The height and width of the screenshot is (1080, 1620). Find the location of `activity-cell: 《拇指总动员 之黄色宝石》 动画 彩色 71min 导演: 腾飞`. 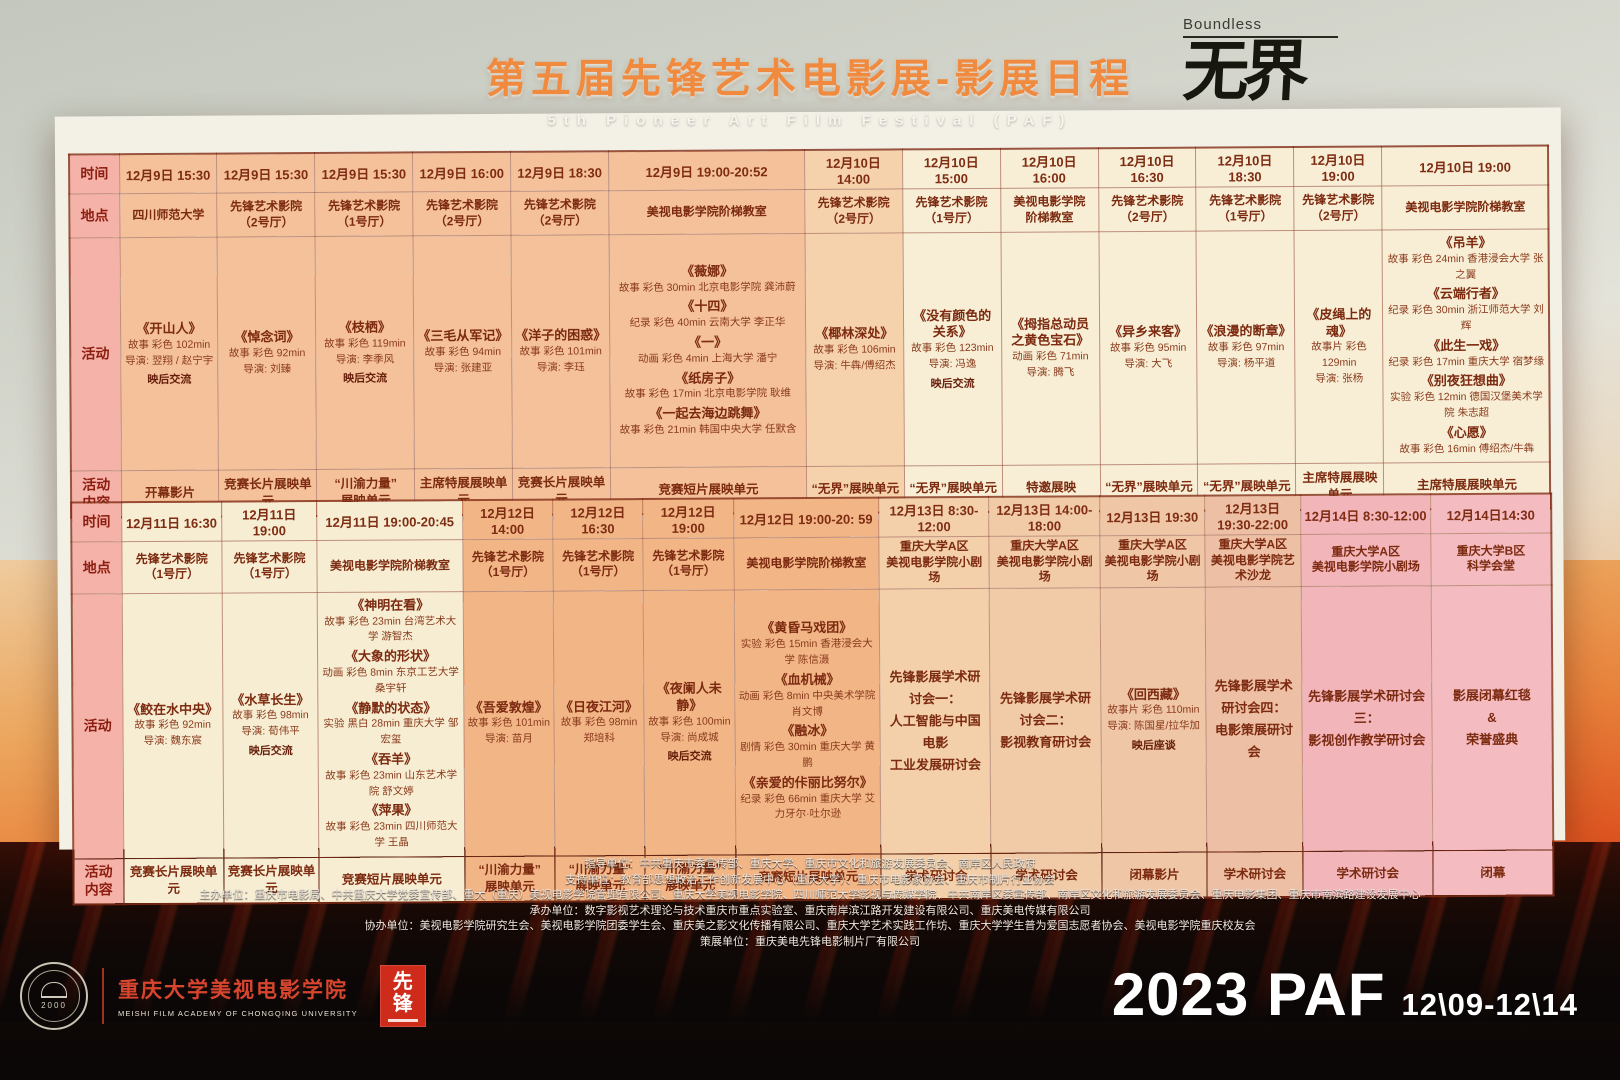

activity-cell: 《拇指总动员 之黄色宝石》 动画 彩色 71min 导演: 腾飞 is located at coordinates (1050, 348).